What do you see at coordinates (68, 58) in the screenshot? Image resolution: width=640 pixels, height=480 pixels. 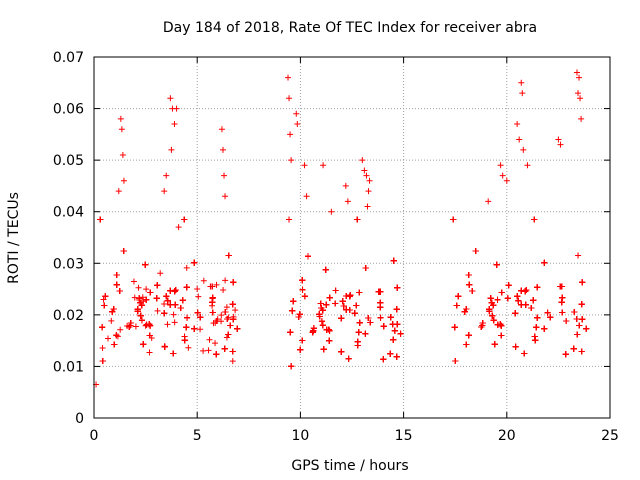 I see `y-tick-label: 0.07` at bounding box center [68, 58].